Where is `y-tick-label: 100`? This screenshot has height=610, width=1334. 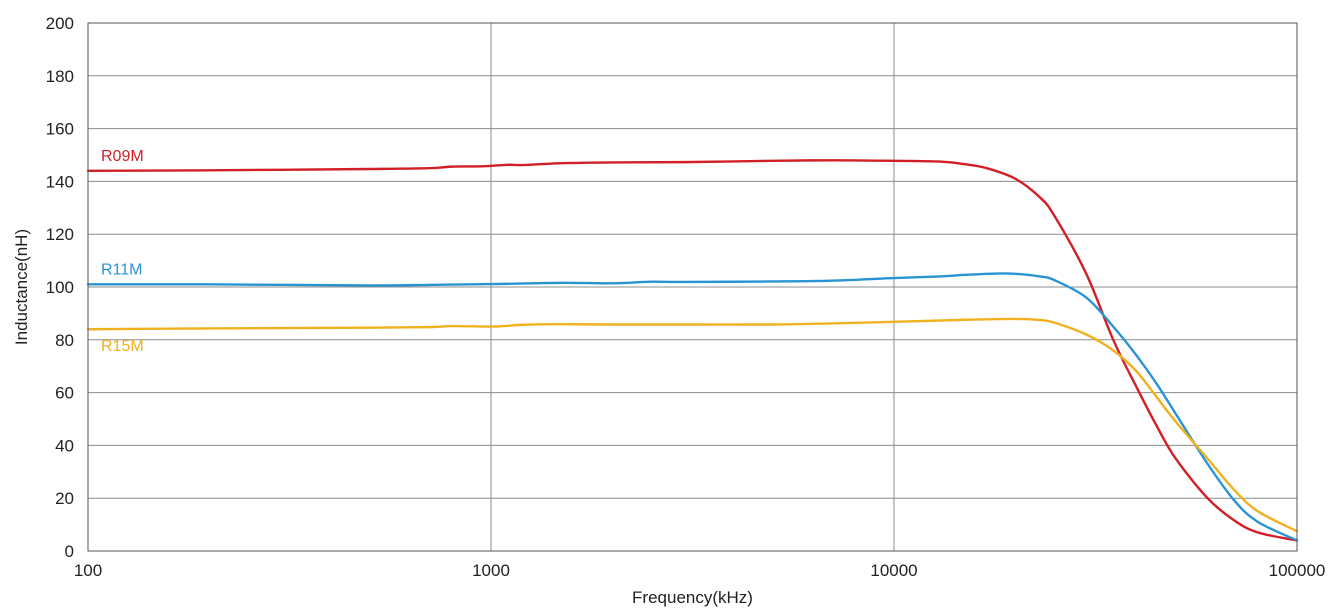 y-tick-label: 100 is located at coordinates (60, 287).